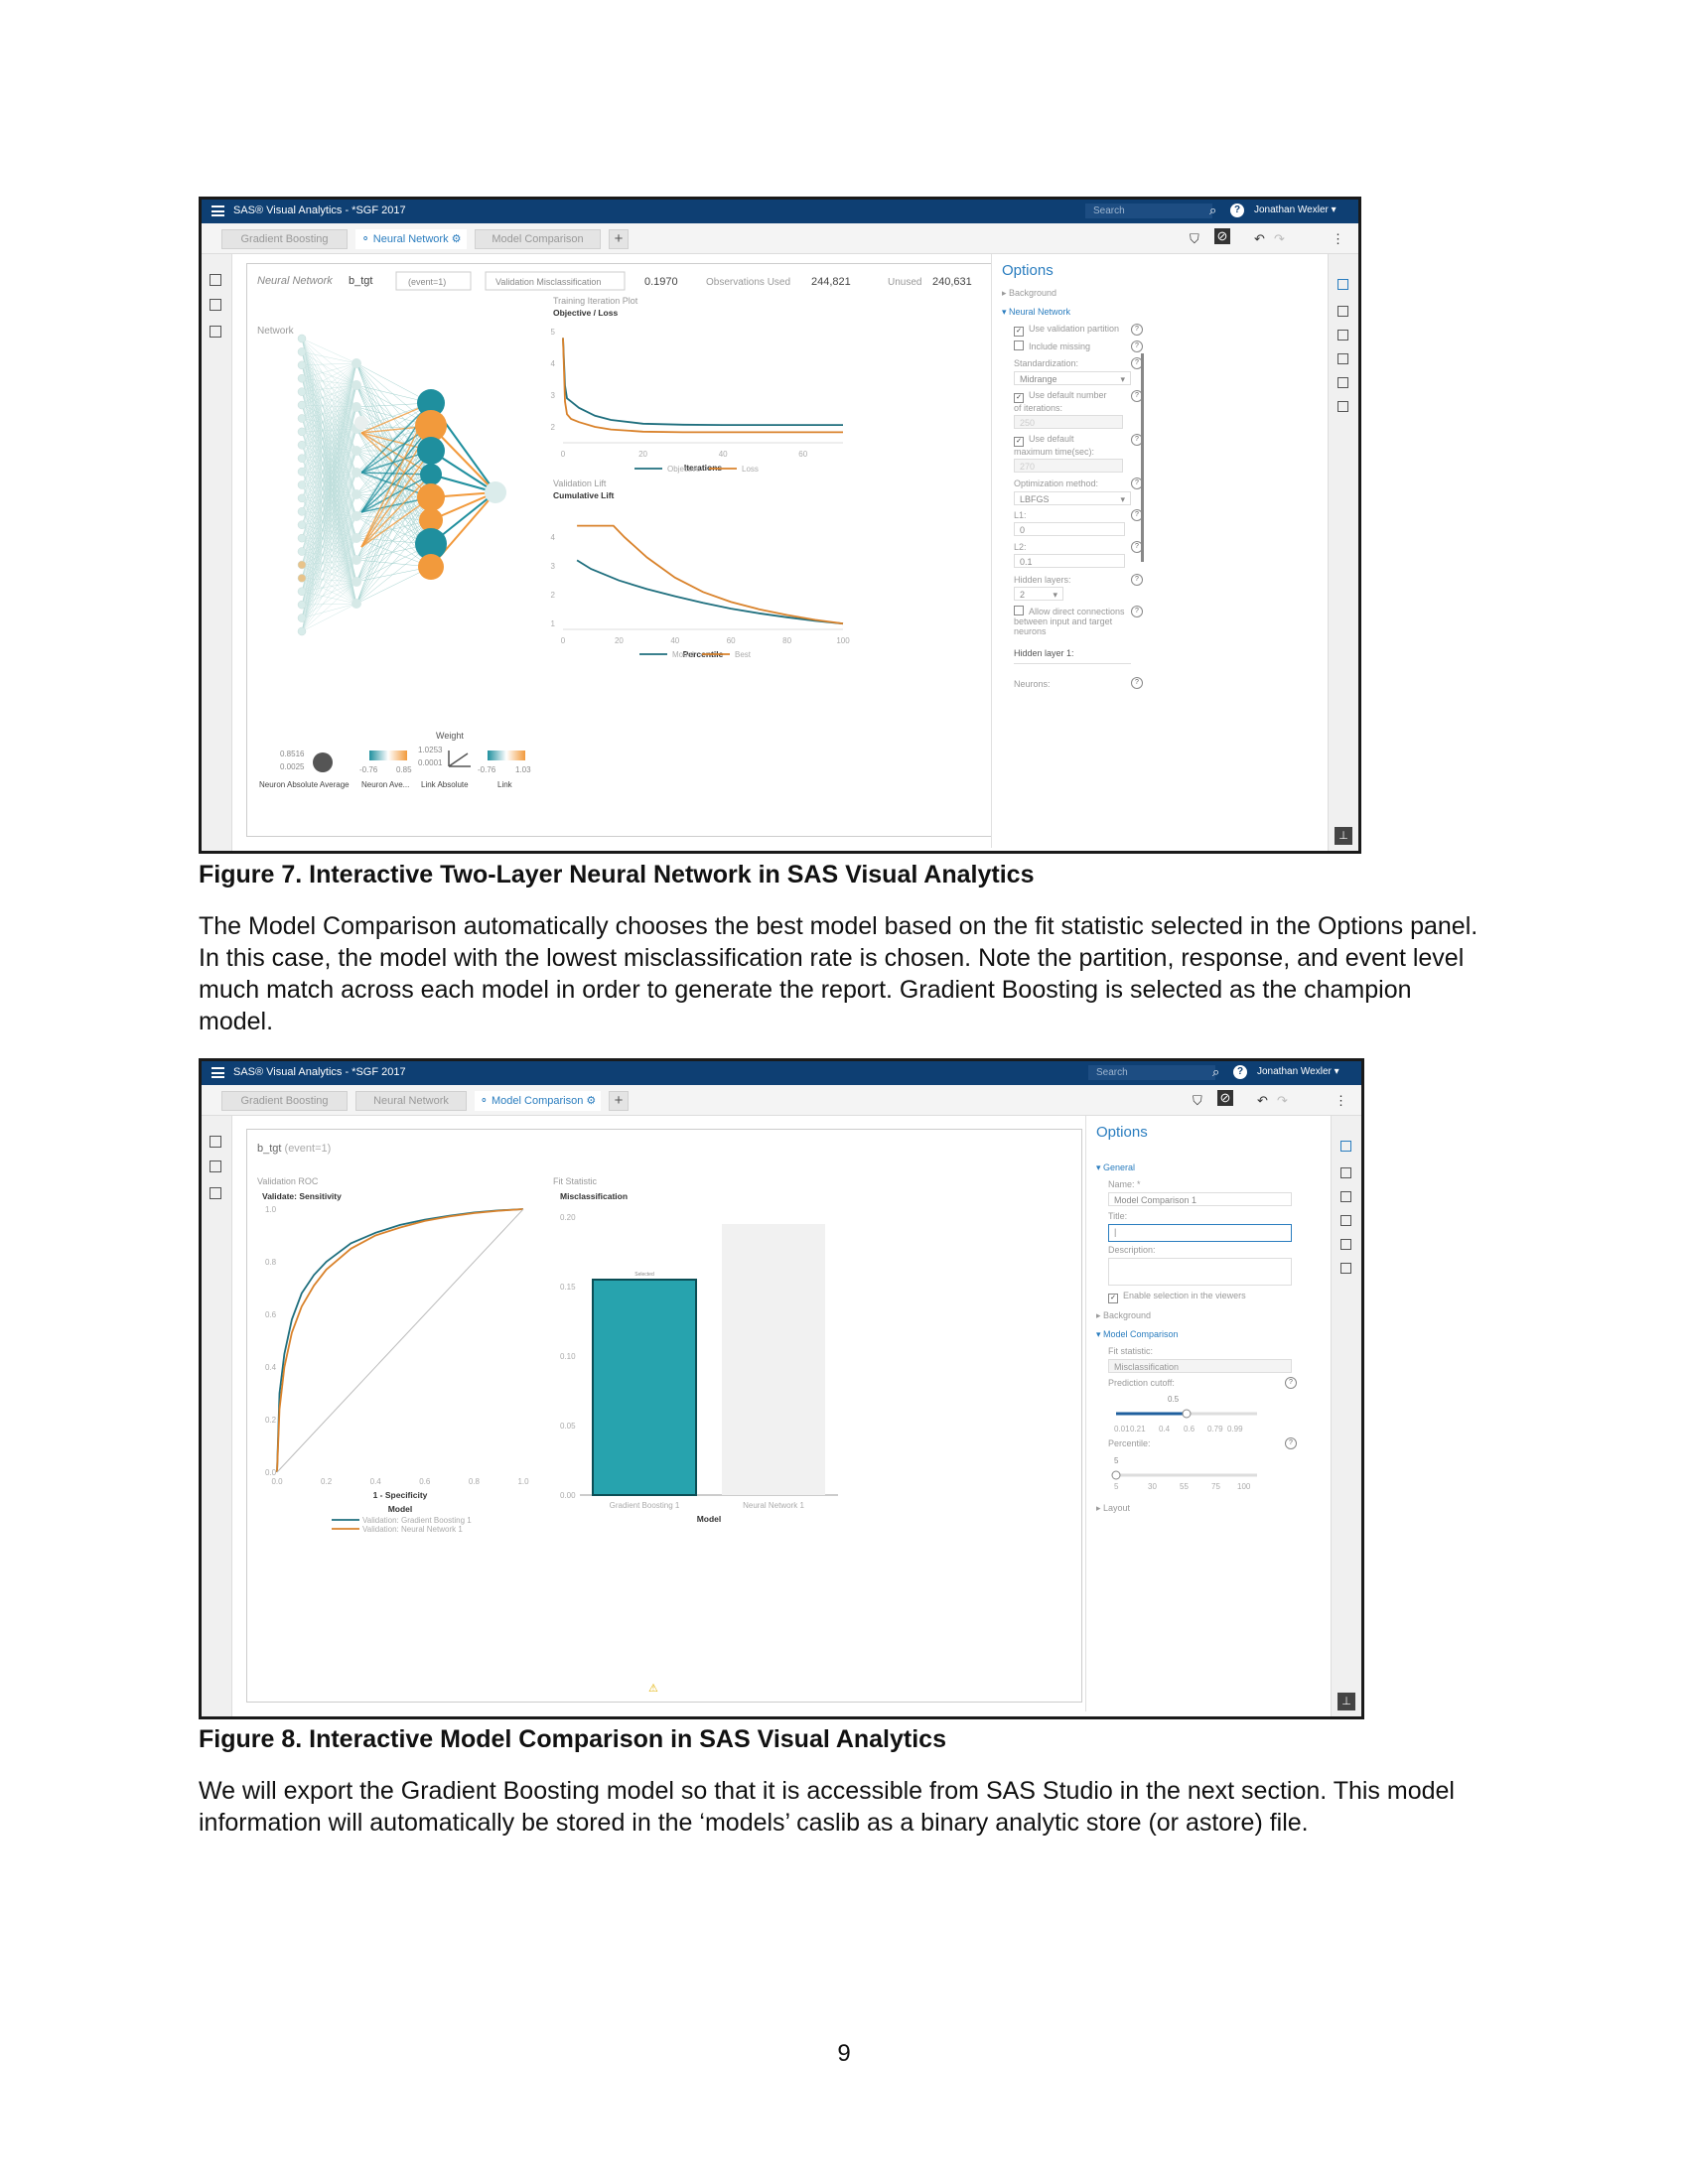 This screenshot has width=1688, height=2184. Describe the element at coordinates (1113, 1508) in the screenshot. I see `section-layout: ▸ Layout` at that location.